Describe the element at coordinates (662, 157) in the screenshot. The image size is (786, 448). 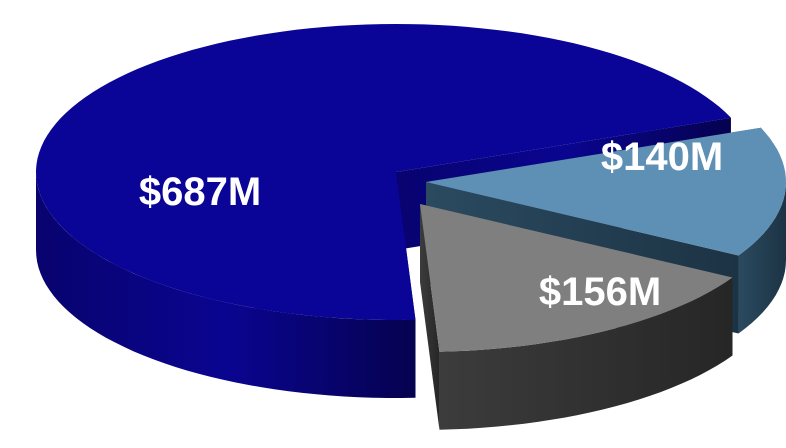
I see `slice-label-1: $140M` at that location.